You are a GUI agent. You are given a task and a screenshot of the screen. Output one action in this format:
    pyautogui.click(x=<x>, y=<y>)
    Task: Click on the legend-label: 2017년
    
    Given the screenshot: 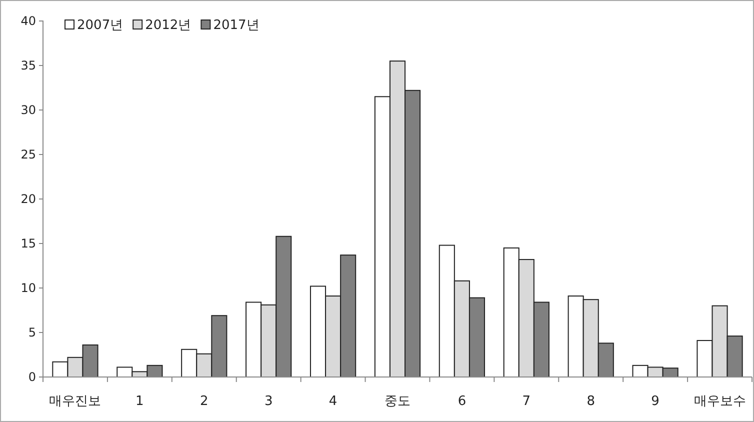 What is the action you would take?
    pyautogui.click(x=236, y=25)
    